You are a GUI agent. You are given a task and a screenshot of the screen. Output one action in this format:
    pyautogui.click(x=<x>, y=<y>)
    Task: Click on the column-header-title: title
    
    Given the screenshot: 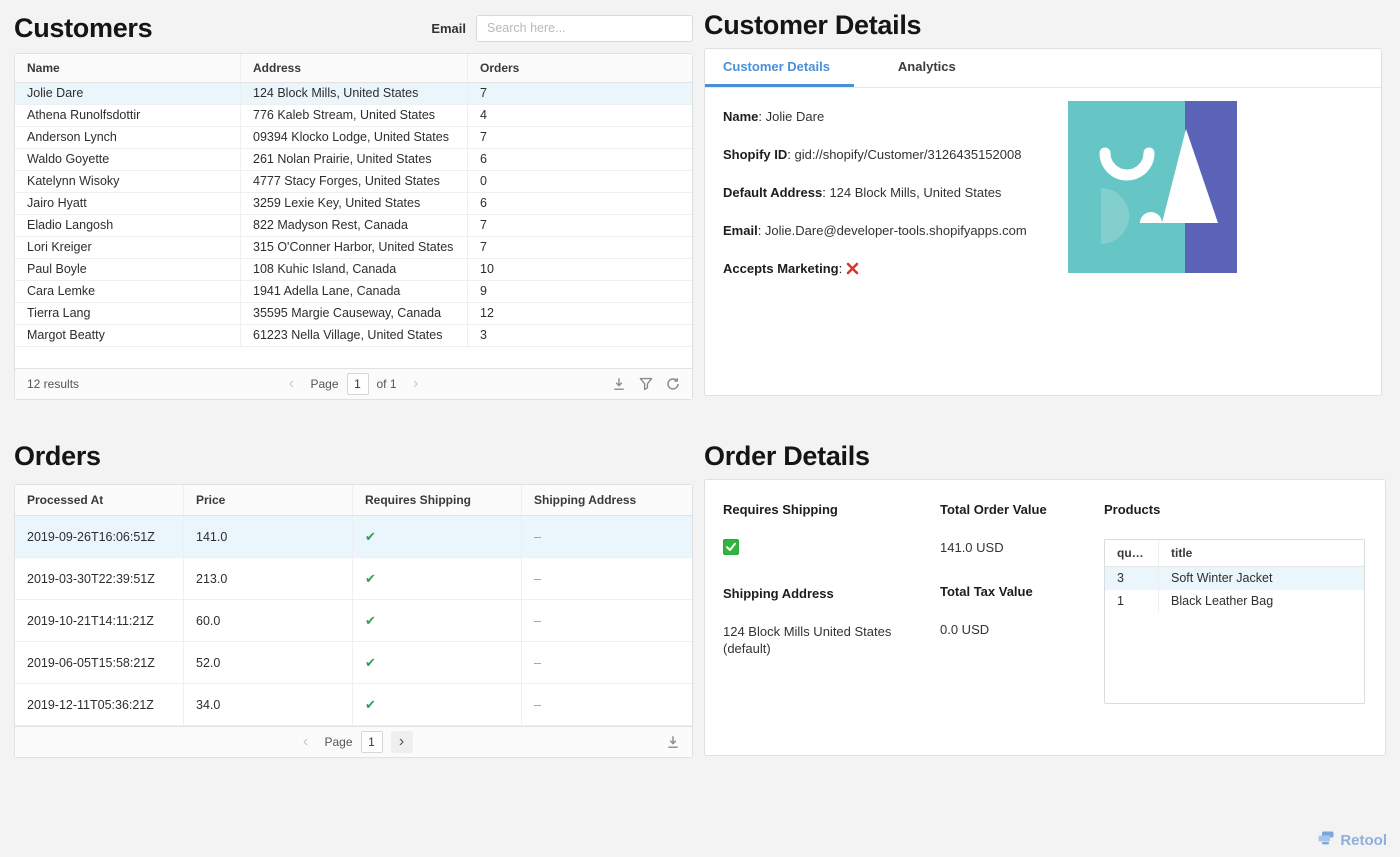 What is the action you would take?
    pyautogui.click(x=1182, y=553)
    